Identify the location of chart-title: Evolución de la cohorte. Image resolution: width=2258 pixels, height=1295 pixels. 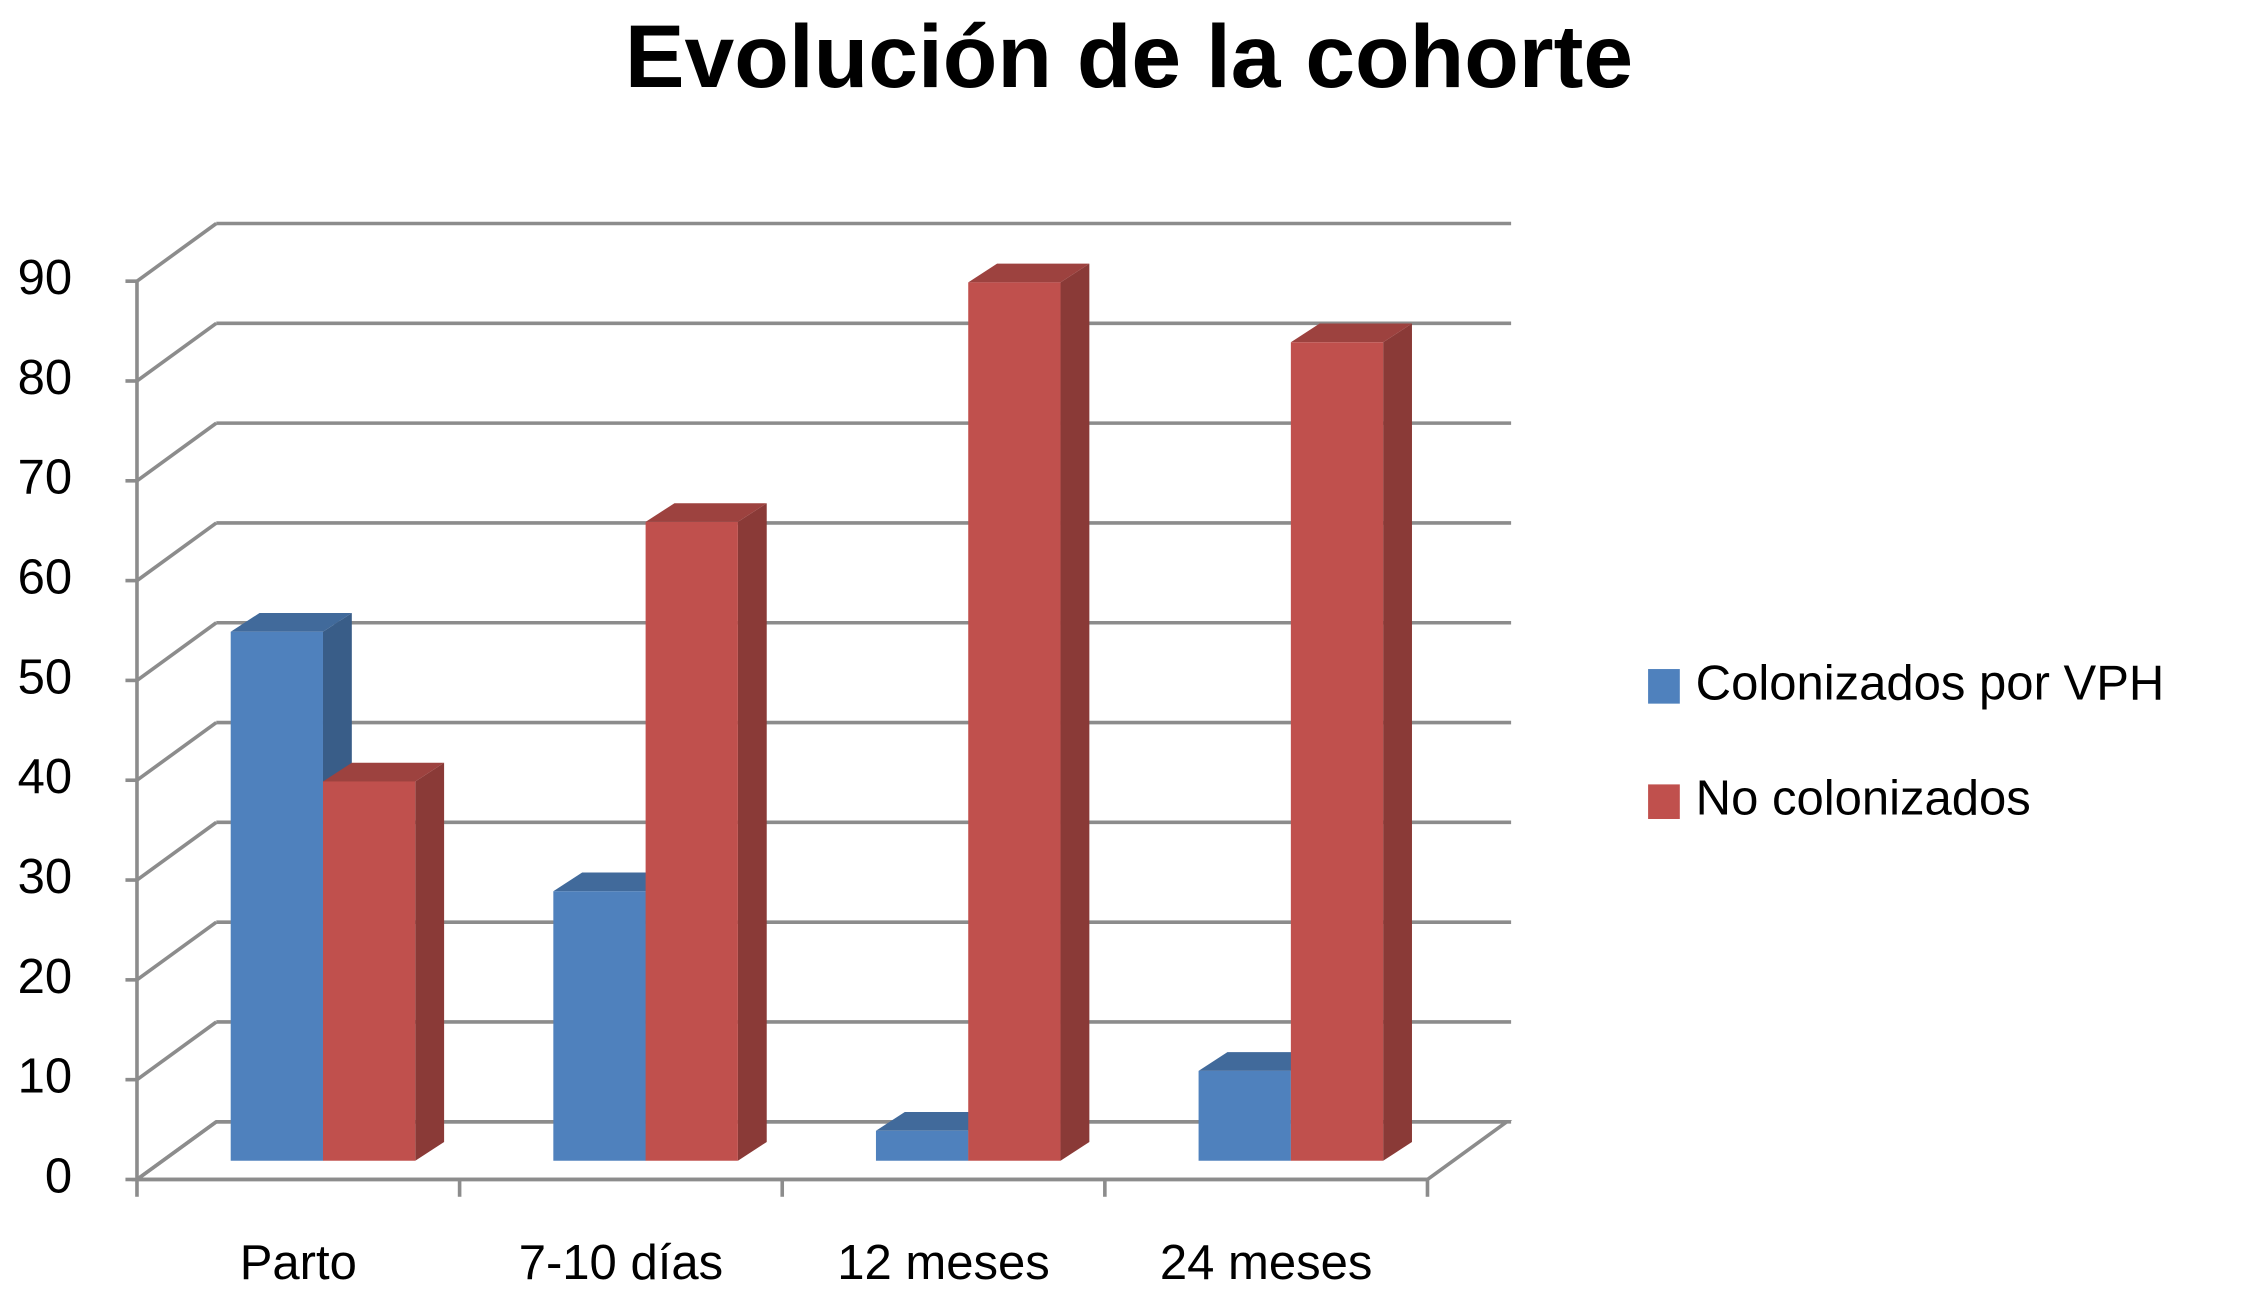
(1129, 56).